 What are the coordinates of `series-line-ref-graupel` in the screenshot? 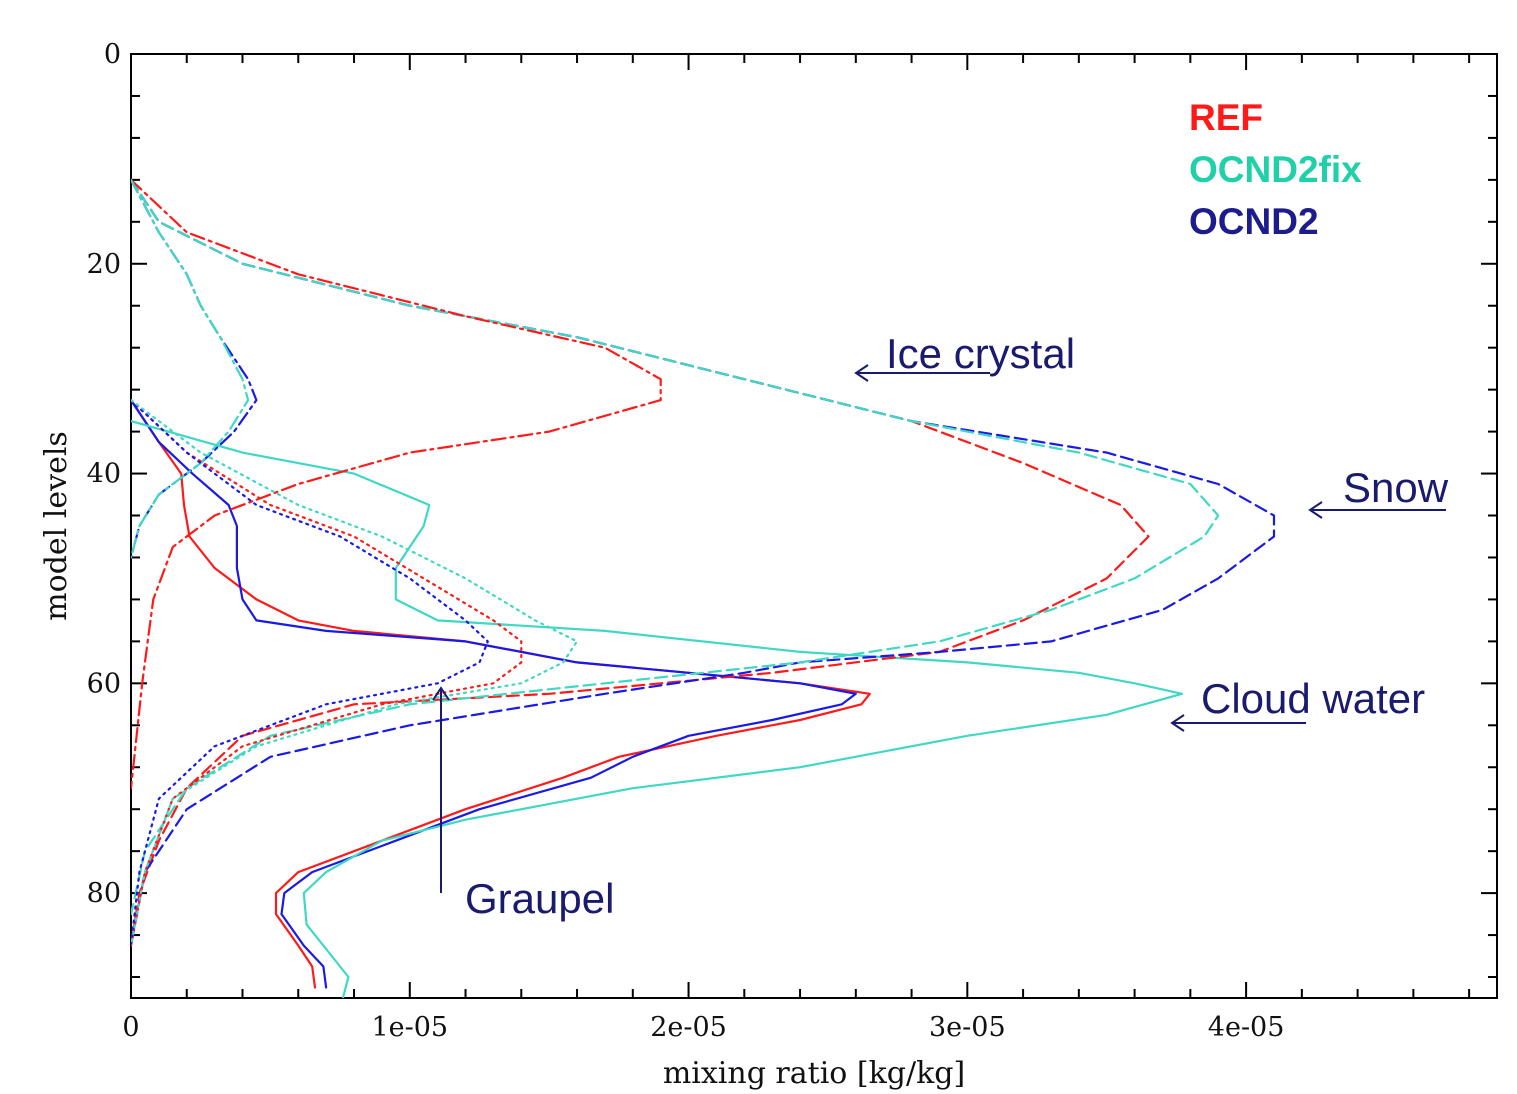 It's located at (327, 673).